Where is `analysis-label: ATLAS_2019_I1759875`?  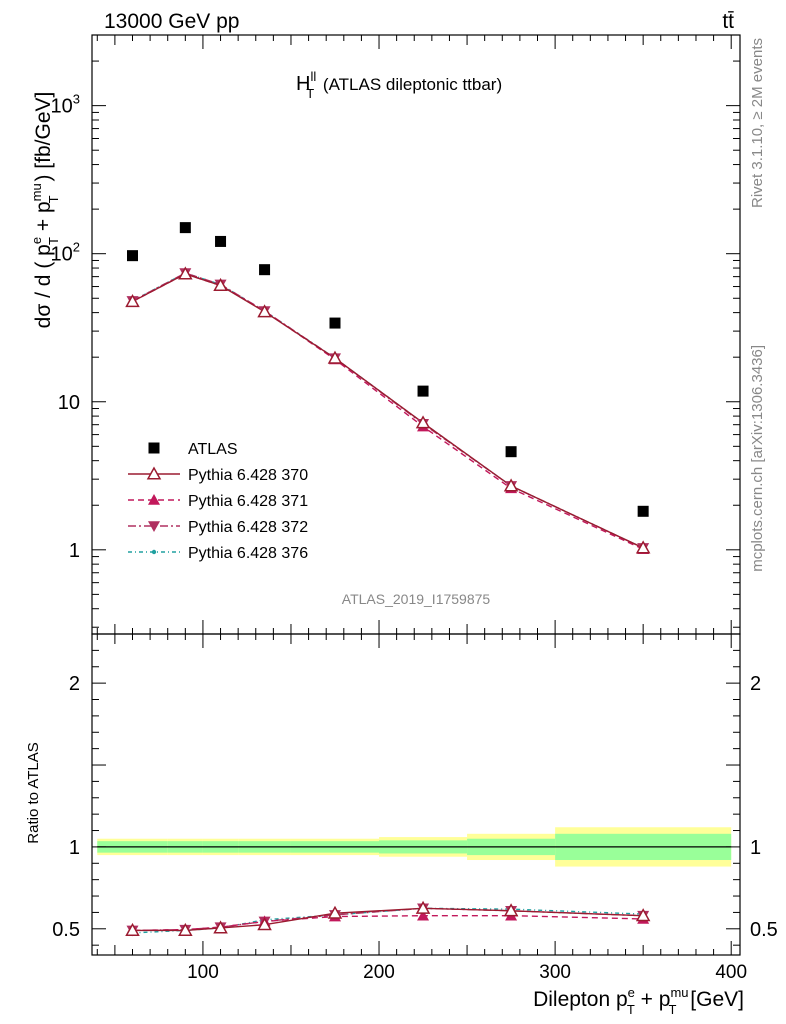
analysis-label: ATLAS_2019_I1759875 is located at coordinates (416, 599).